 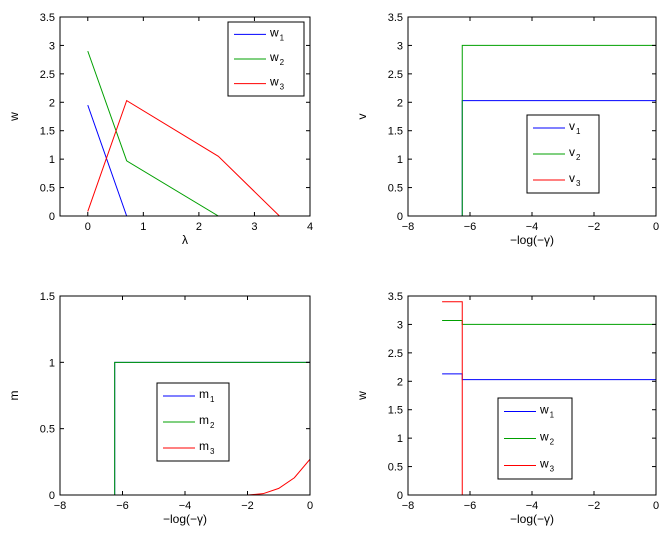 I want to click on y-axis-label: v, so click(x=362, y=117).